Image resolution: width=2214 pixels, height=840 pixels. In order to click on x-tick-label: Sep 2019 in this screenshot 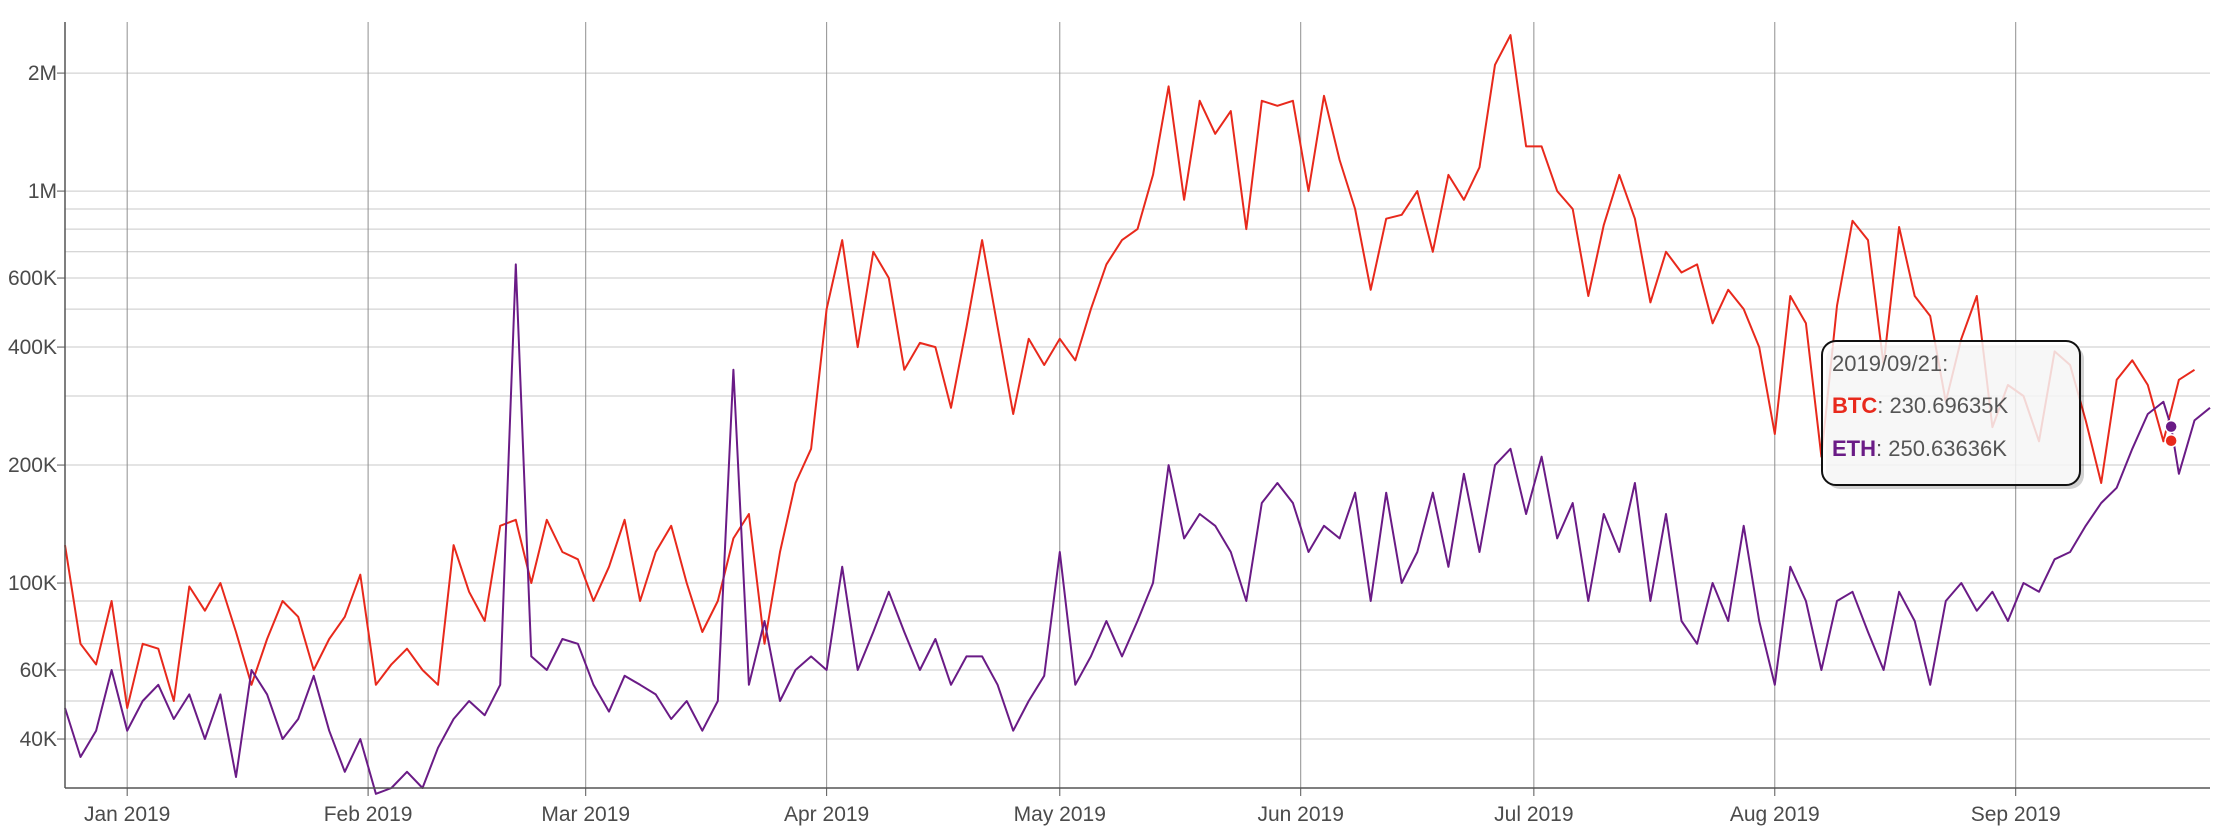, I will do `click(2016, 814)`.